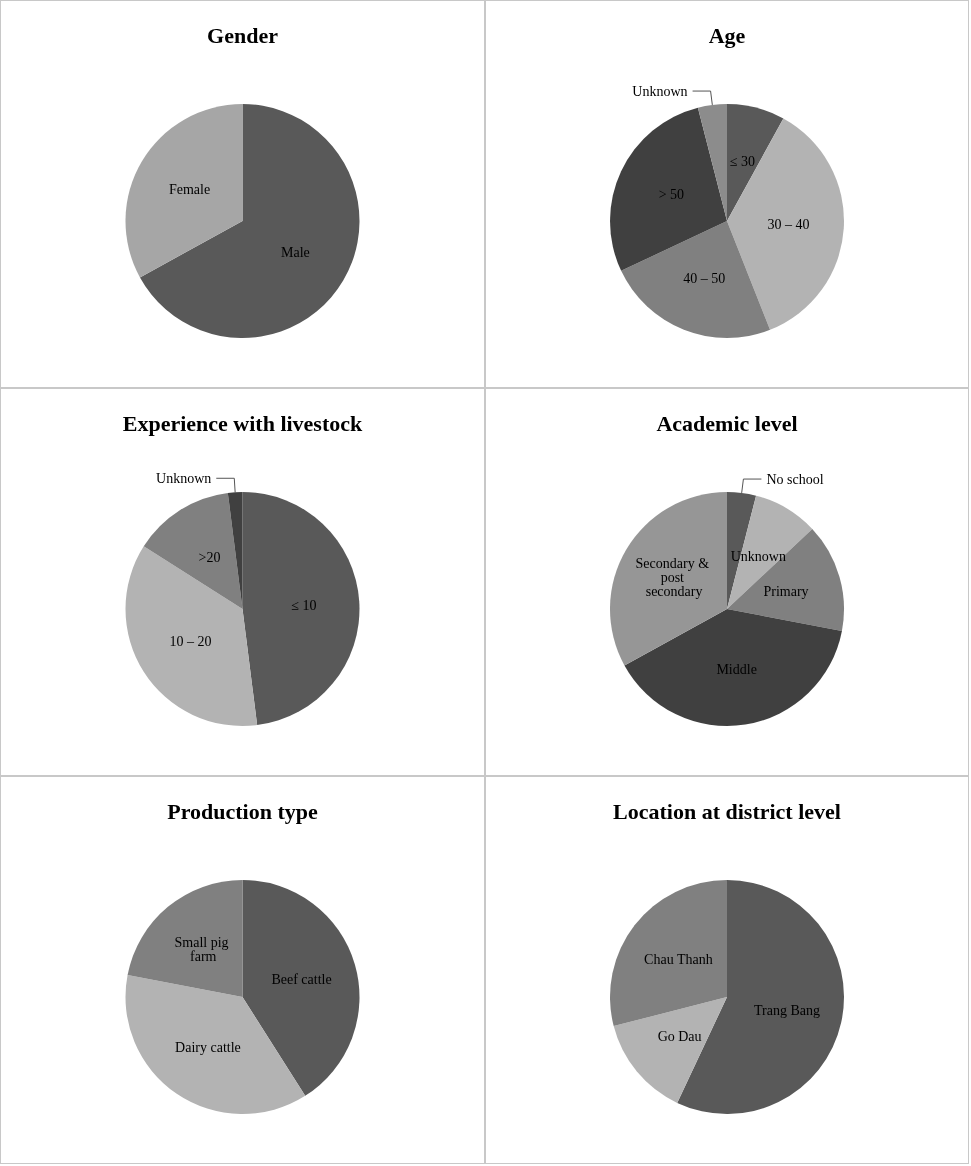 This screenshot has width=971, height=1166. Describe the element at coordinates (209, 557) in the screenshot. I see `slice-label: >20` at that location.